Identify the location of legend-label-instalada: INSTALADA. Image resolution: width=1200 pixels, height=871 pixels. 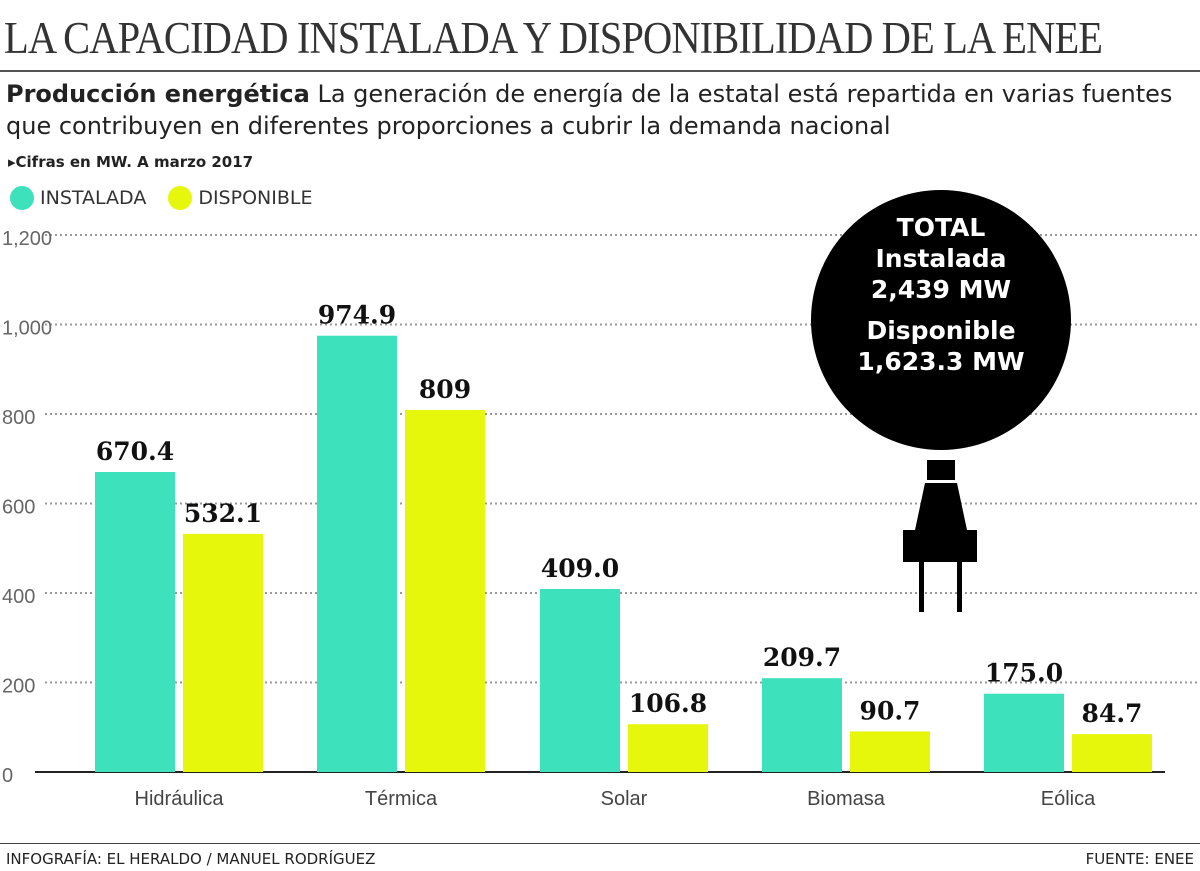
(93, 198).